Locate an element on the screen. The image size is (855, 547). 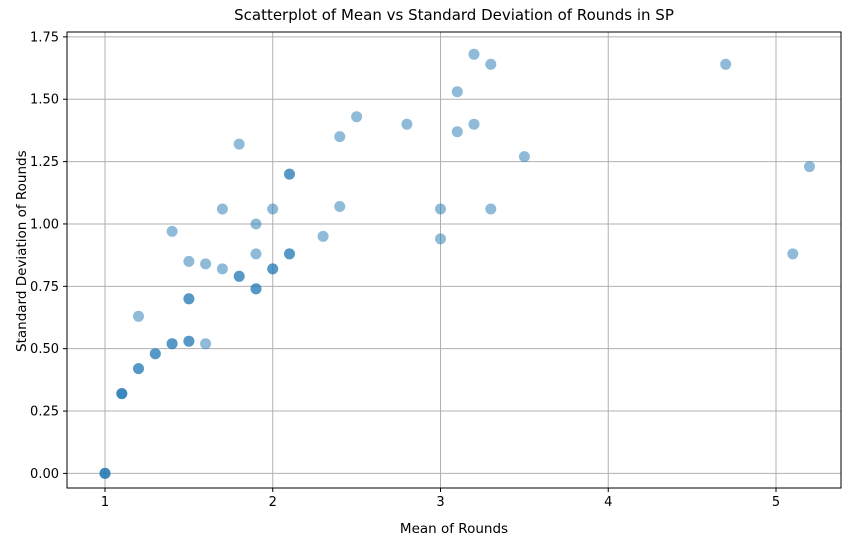
x-tick-label: 5 is located at coordinates (776, 502).